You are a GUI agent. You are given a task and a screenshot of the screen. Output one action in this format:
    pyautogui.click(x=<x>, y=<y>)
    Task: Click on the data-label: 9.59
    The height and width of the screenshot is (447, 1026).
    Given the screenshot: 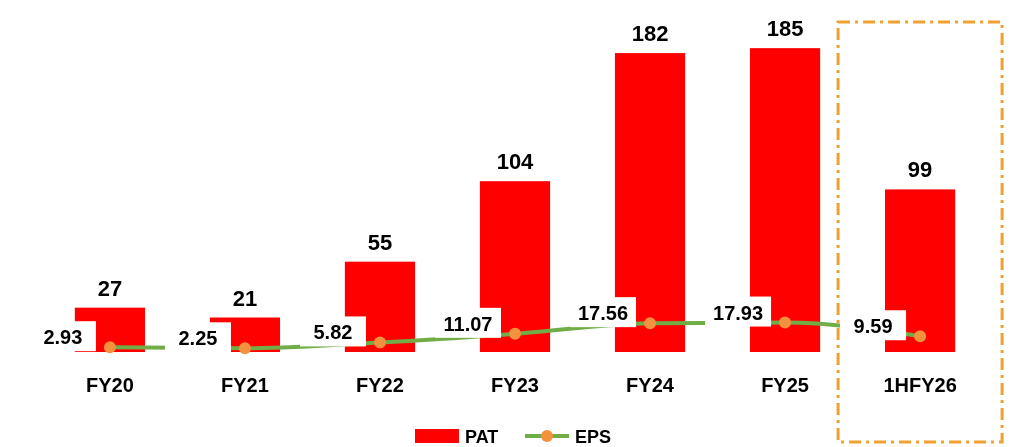 What is the action you would take?
    pyautogui.click(x=873, y=326)
    